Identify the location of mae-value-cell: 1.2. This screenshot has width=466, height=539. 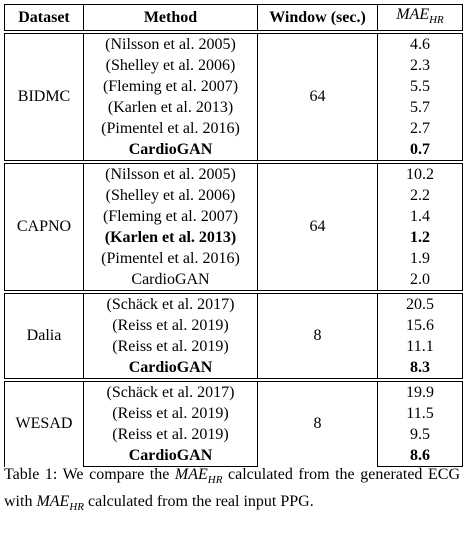
(420, 238).